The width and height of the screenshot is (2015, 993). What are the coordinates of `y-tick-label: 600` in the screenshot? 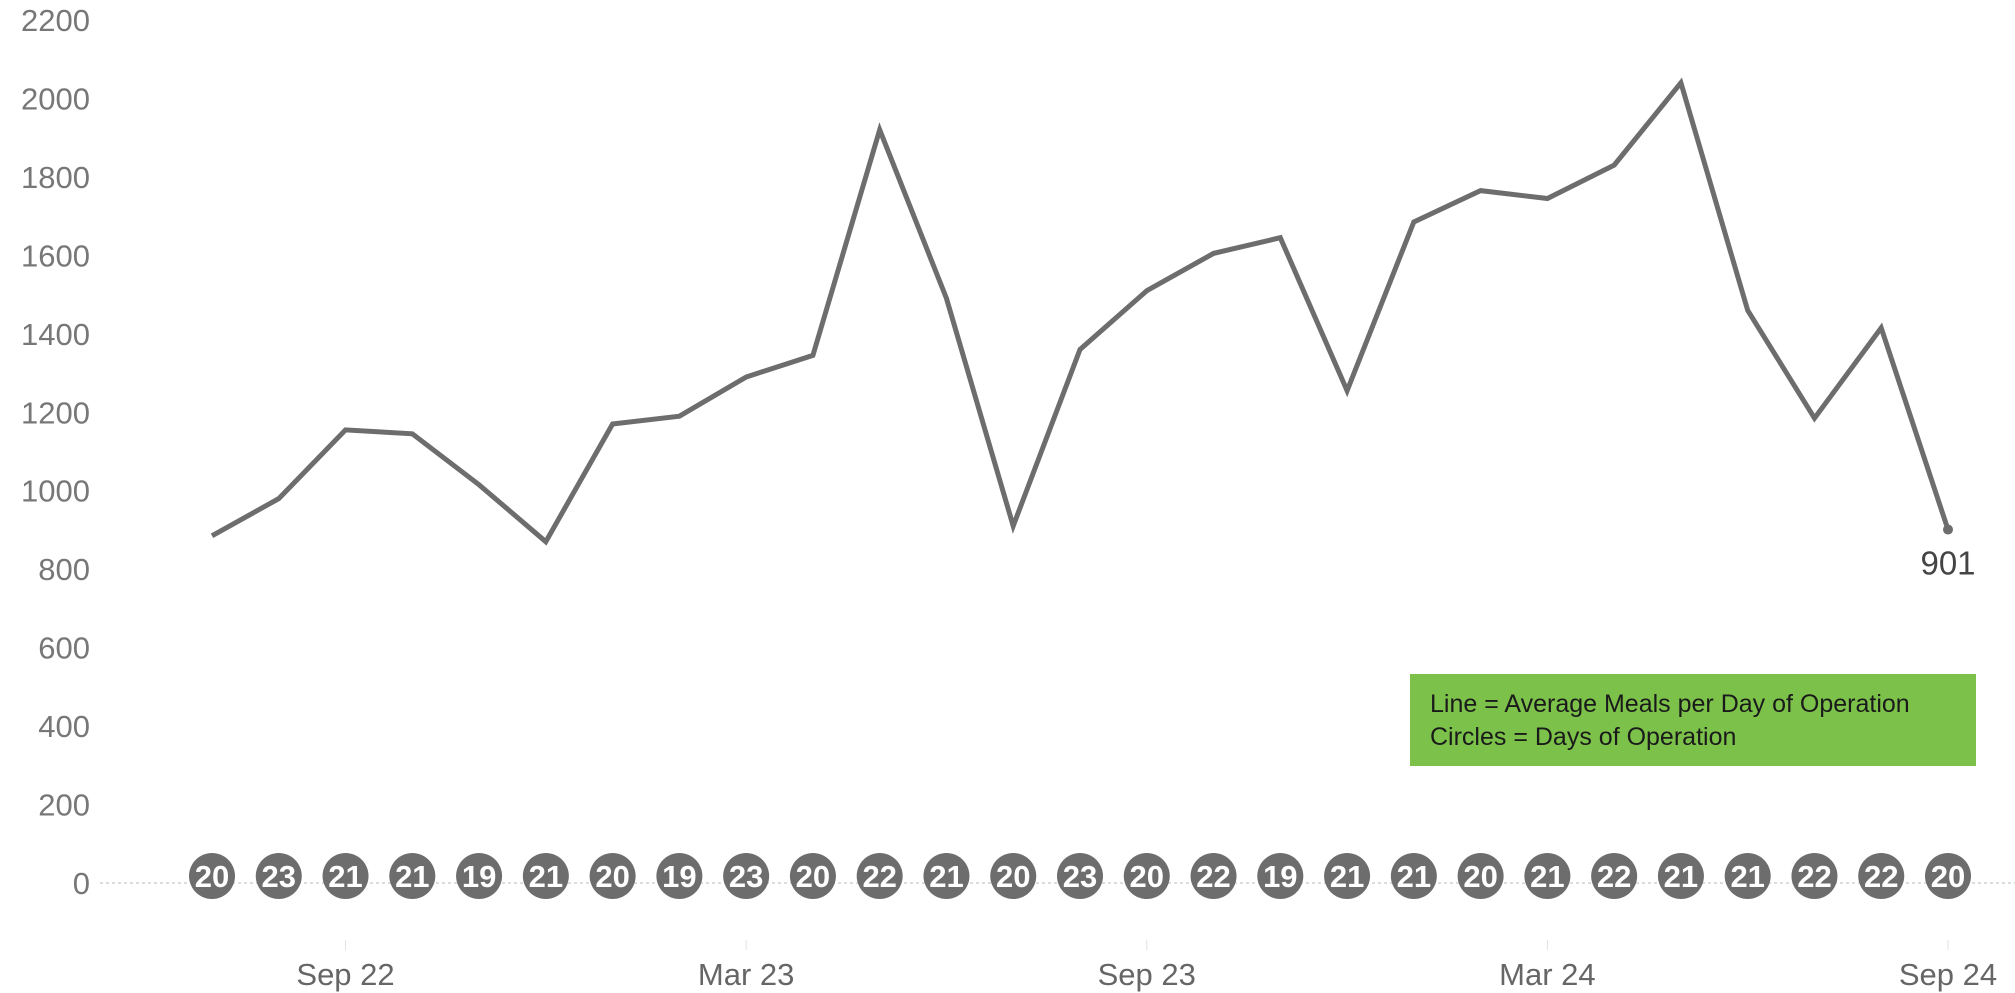 It's located at (64, 648).